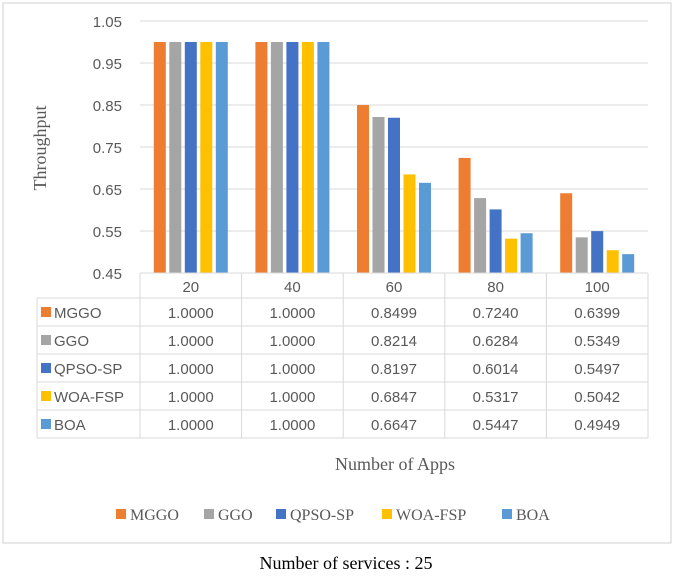 The image size is (674, 580). Describe the element at coordinates (292, 287) in the screenshot. I see `x-tick-label: 40` at that location.